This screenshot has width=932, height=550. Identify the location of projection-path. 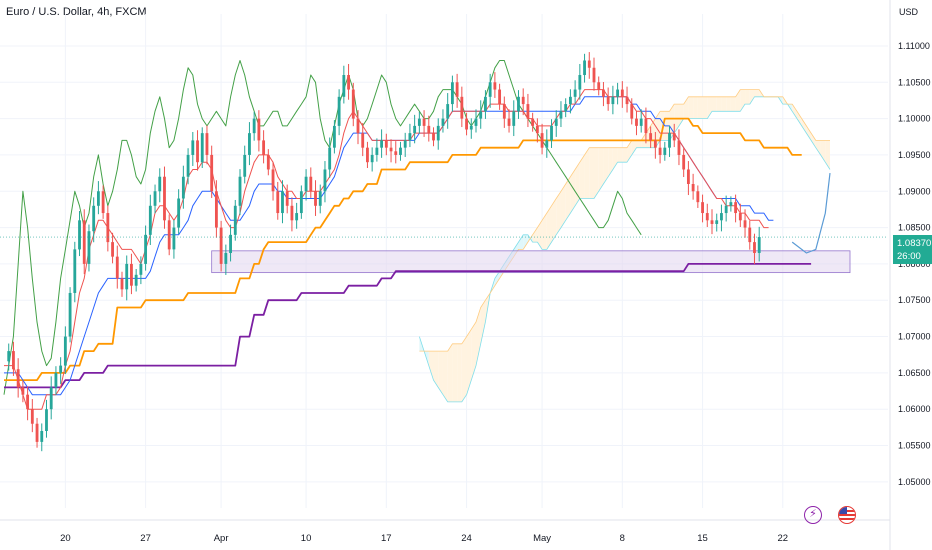
(811, 213).